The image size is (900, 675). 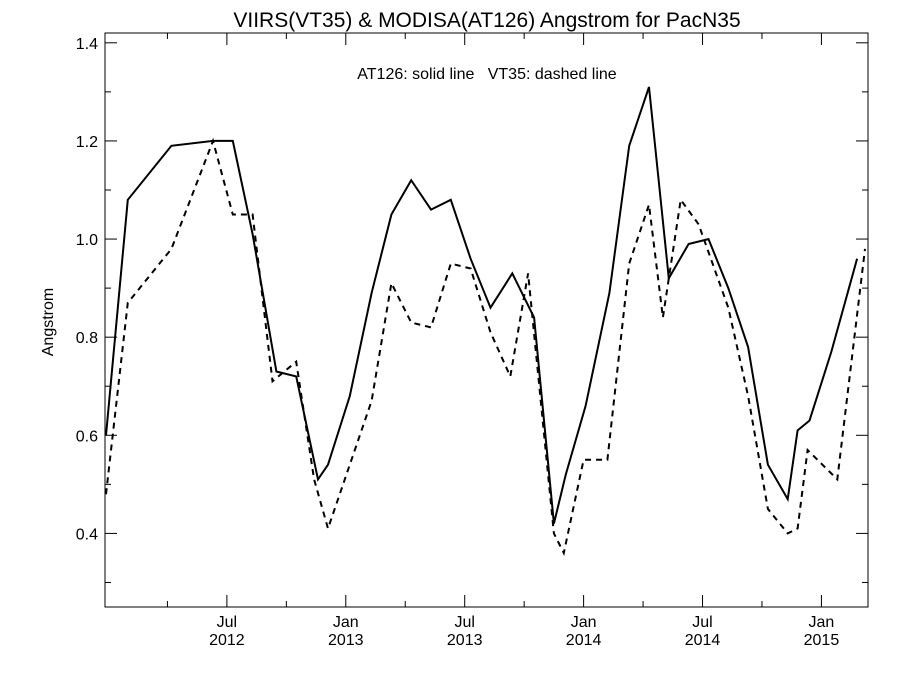 I want to click on y-tick-label: 1.0, so click(x=87, y=240).